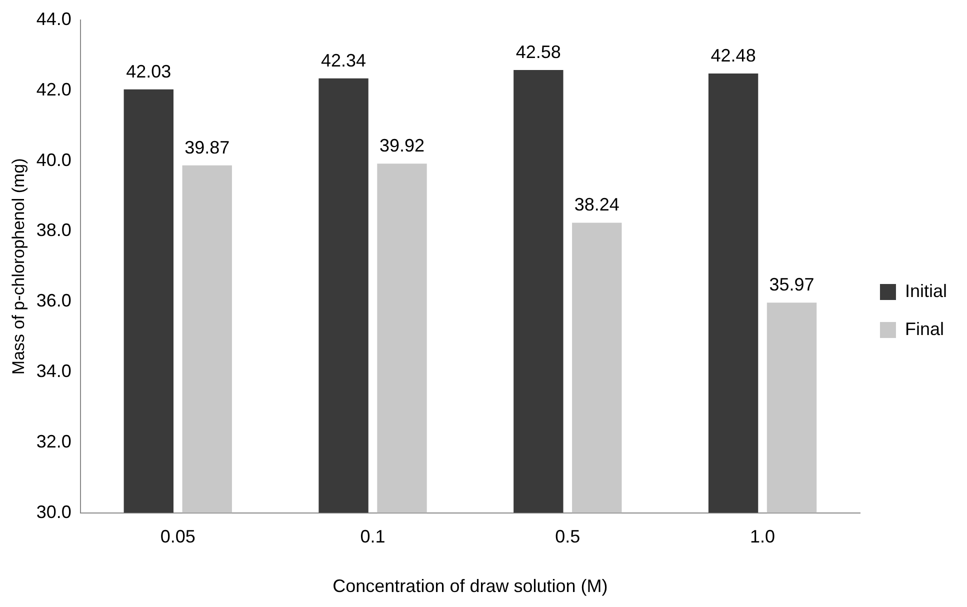  What do you see at coordinates (149, 71) in the screenshot?
I see `data-label: 42.03` at bounding box center [149, 71].